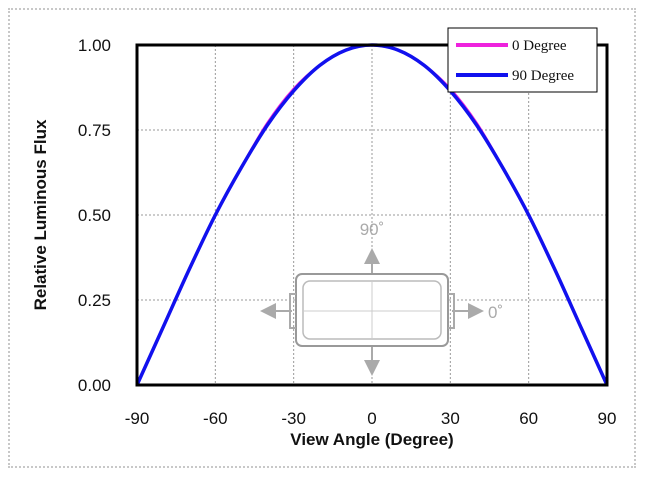 The width and height of the screenshot is (646, 478). What do you see at coordinates (371, 418) in the screenshot?
I see `x-tick-label: 0` at bounding box center [371, 418].